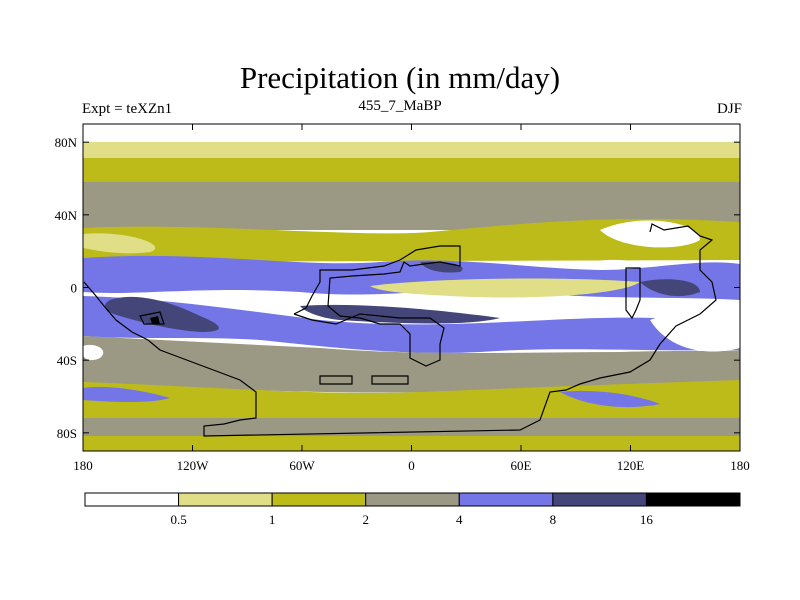  Describe the element at coordinates (178, 519) in the screenshot. I see `colorbar-label: 0.5` at that location.